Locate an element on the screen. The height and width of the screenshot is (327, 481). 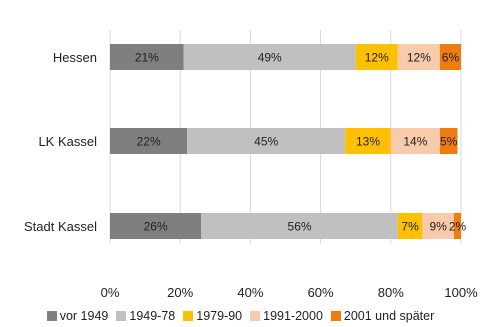
x-tick-label: 0% is located at coordinates (110, 292).